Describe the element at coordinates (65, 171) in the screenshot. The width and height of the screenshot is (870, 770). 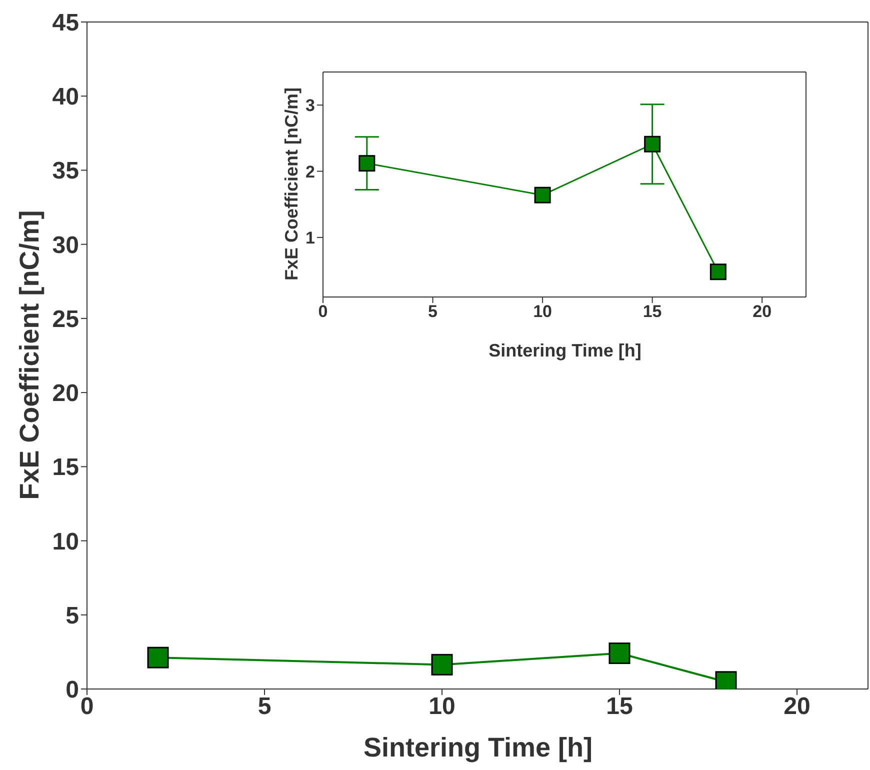
I see `y-tick-label: 35` at that location.